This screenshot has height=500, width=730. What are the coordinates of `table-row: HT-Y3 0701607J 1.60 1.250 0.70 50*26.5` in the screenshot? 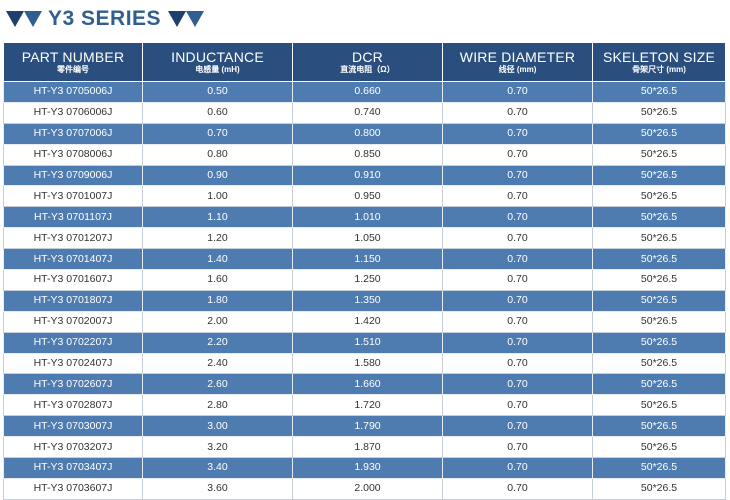 It's located at (364, 280).